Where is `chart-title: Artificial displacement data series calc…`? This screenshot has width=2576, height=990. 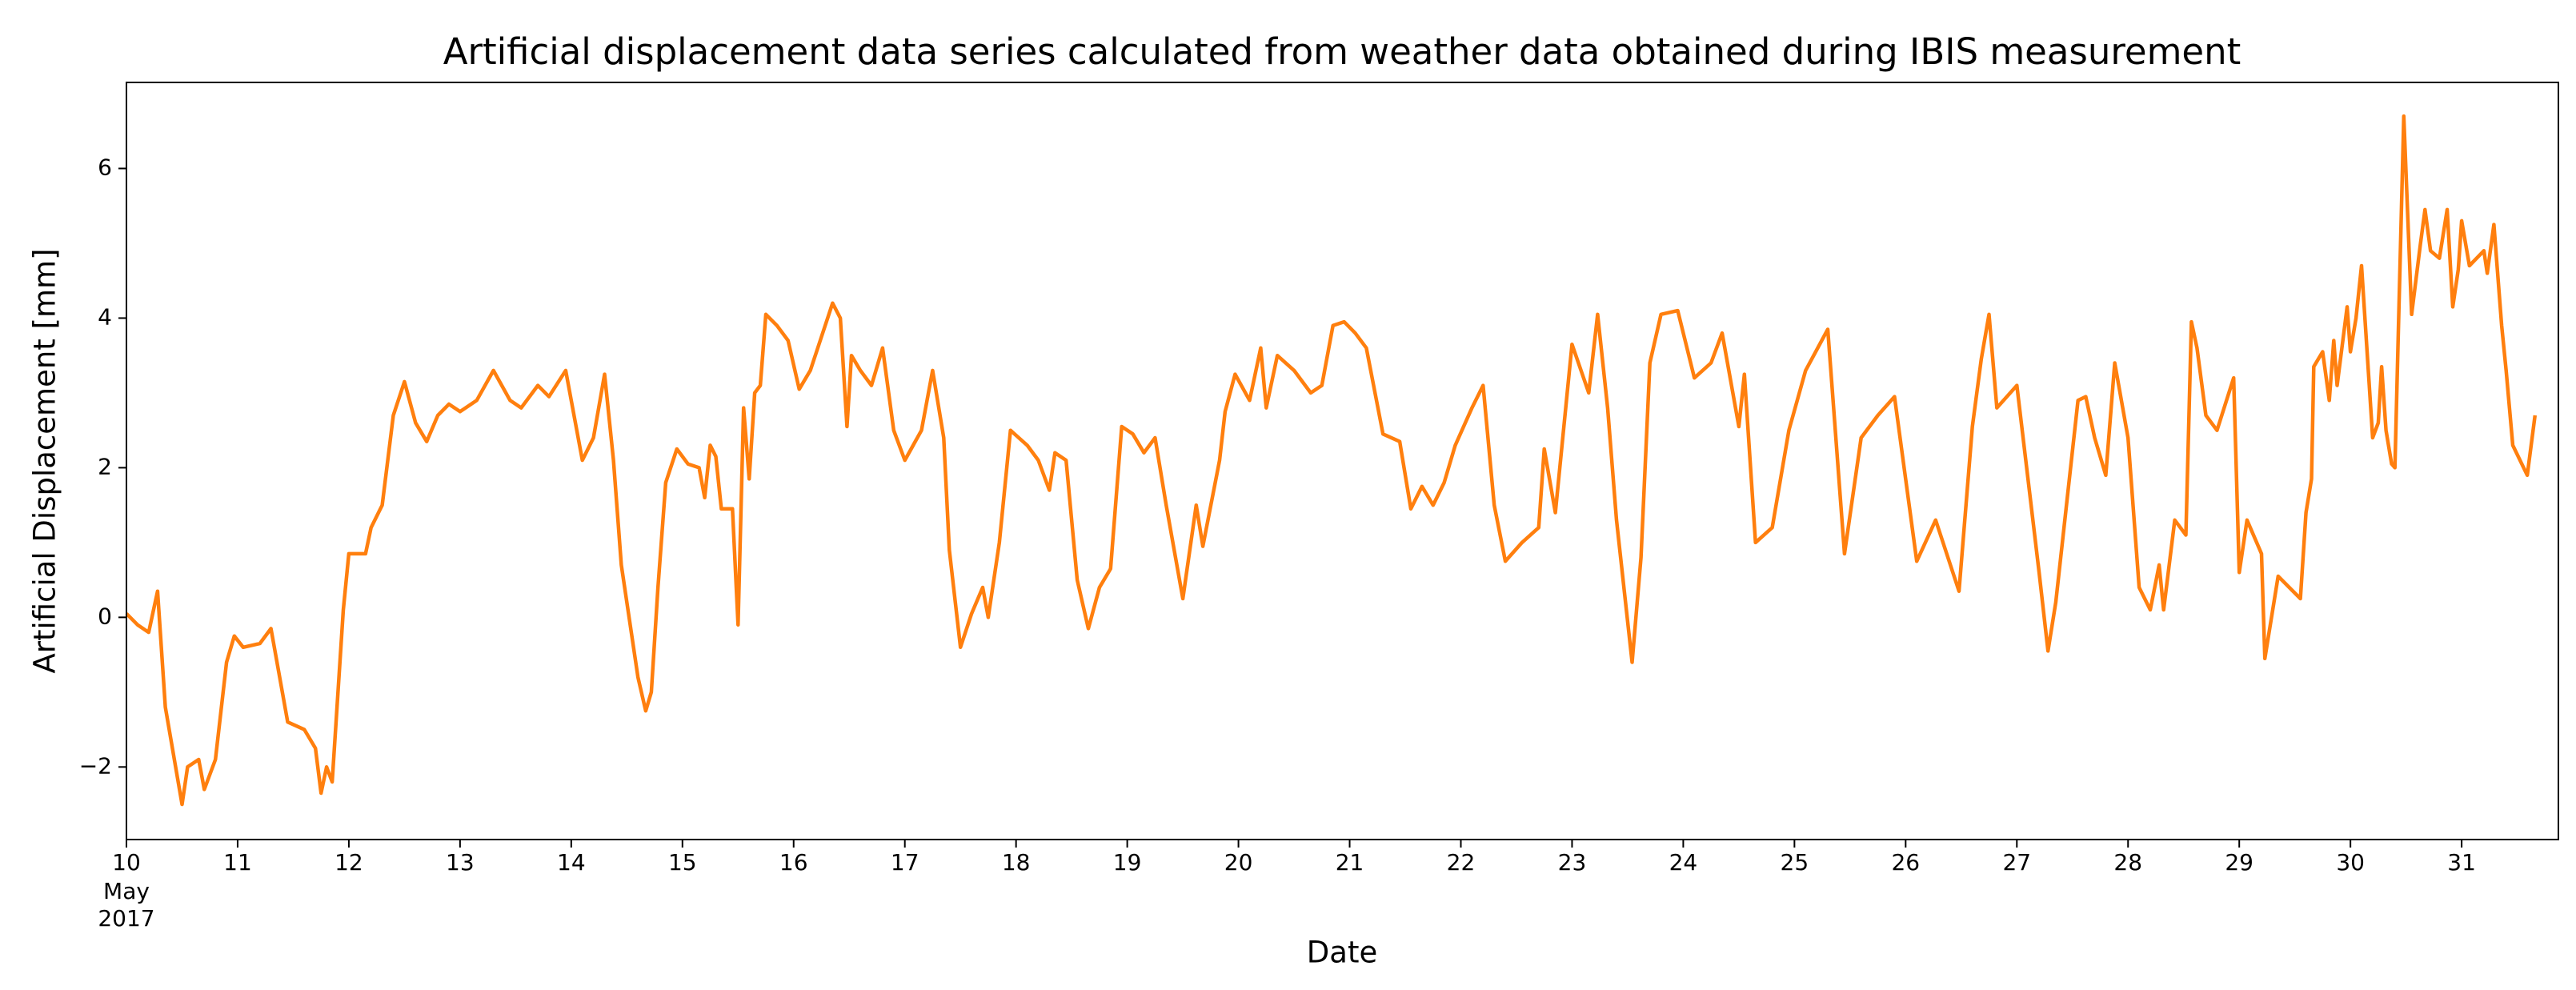 chart-title: Artificial displacement data series calc… is located at coordinates (1342, 51).